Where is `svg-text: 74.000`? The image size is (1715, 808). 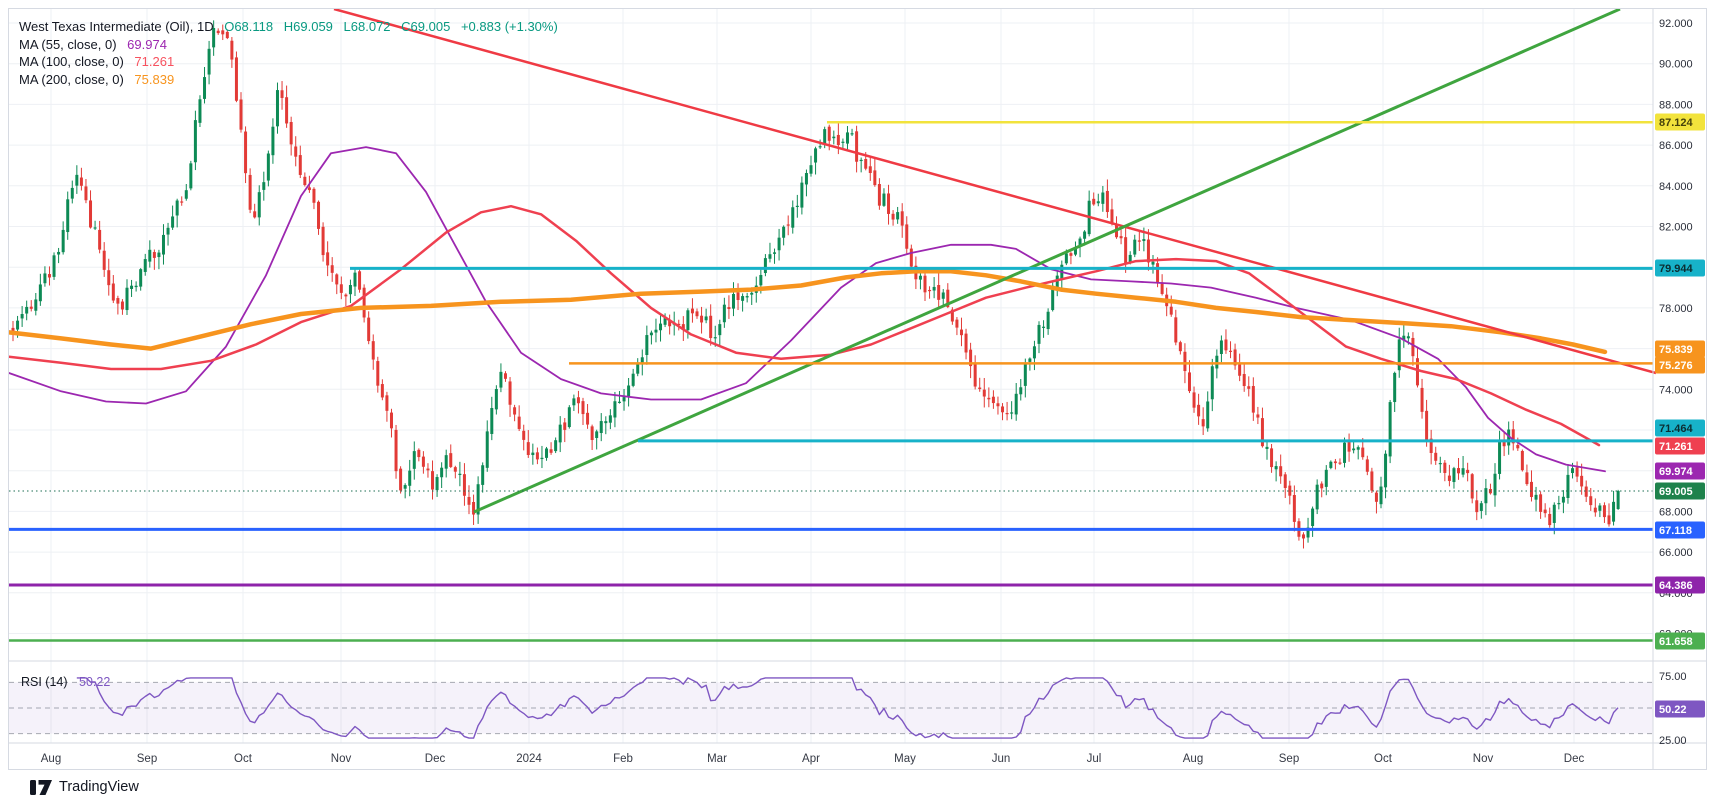
svg-text: 74.000 is located at coordinates (1676, 390).